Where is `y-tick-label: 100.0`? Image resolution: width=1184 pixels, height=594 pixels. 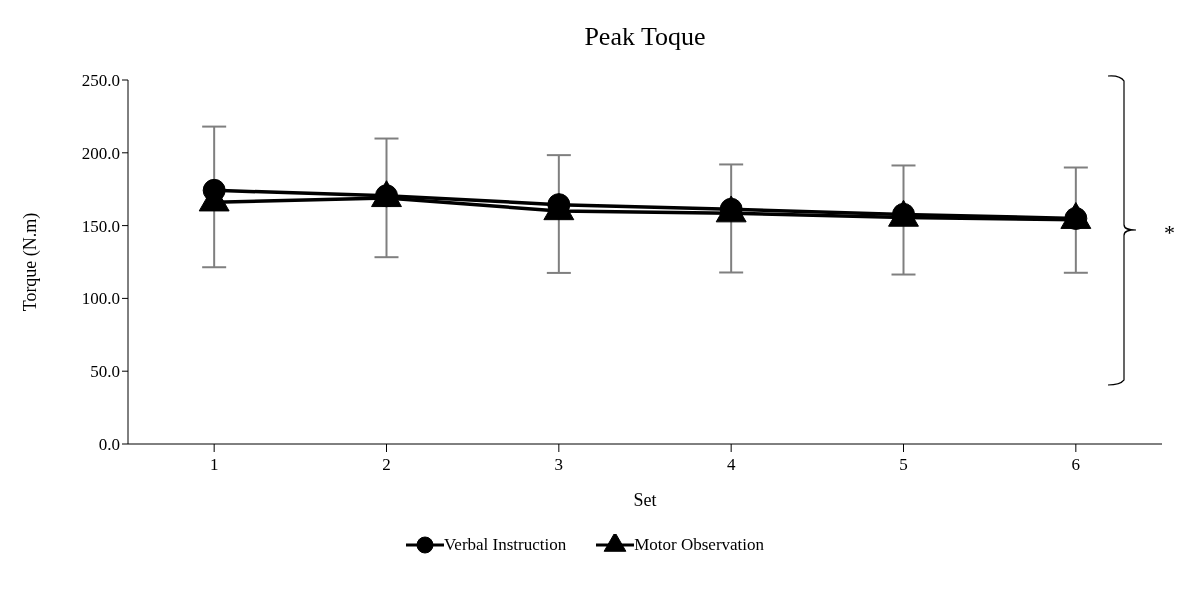
y-tick-label: 100.0 is located at coordinates (100, 299).